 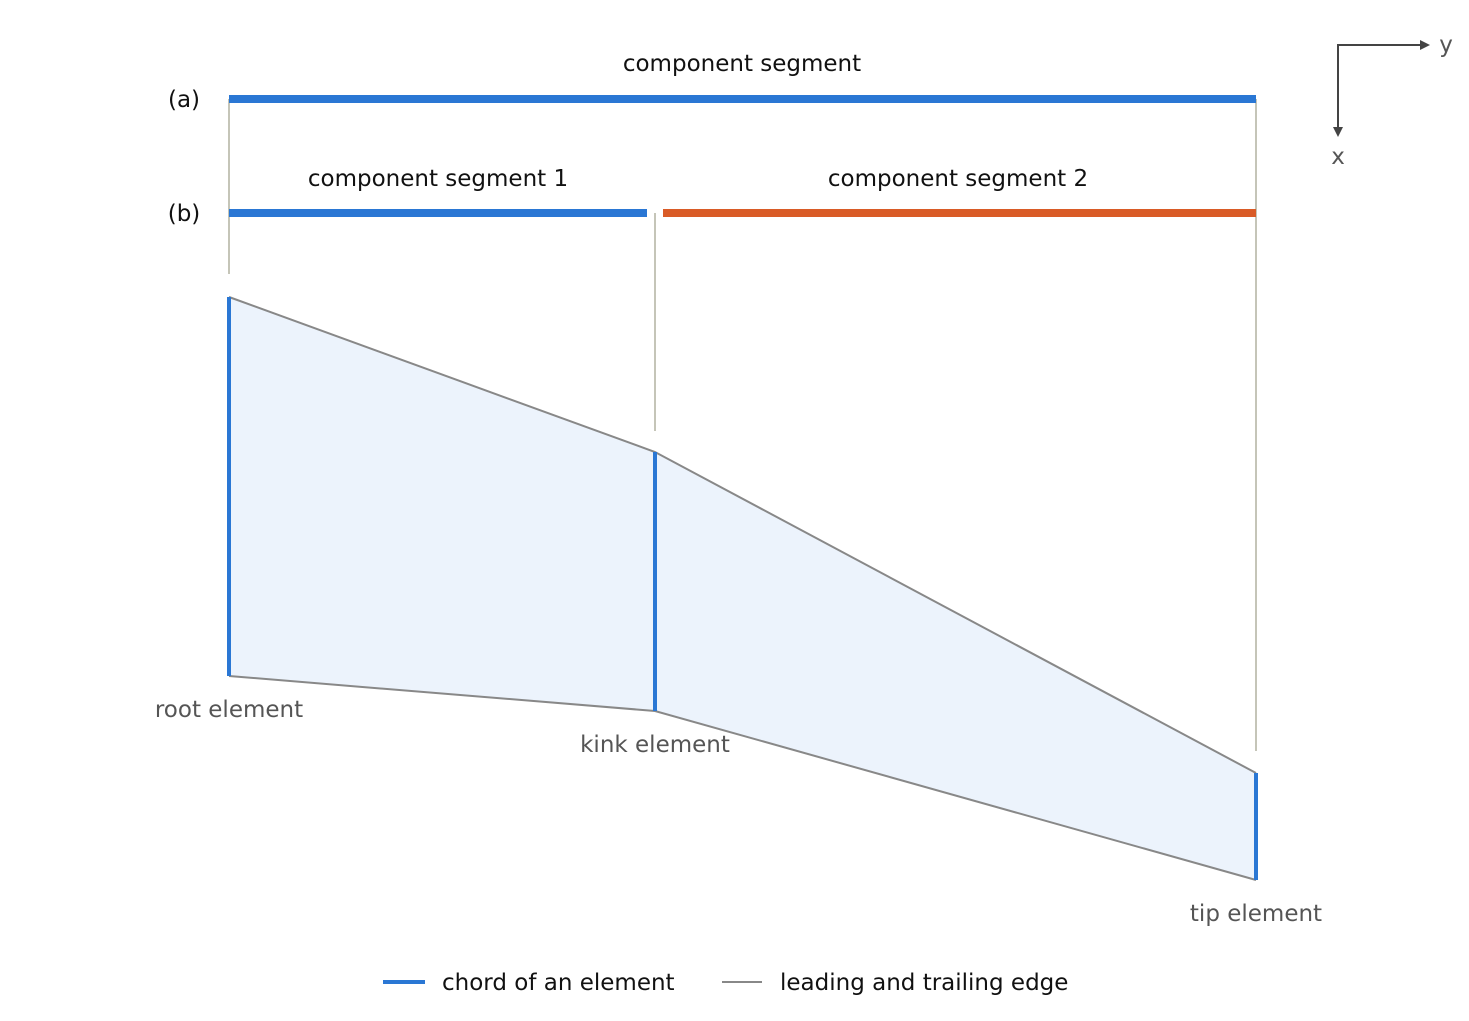 What do you see at coordinates (712, 82) in the screenshot?
I see `row-a: (a) component segment` at bounding box center [712, 82].